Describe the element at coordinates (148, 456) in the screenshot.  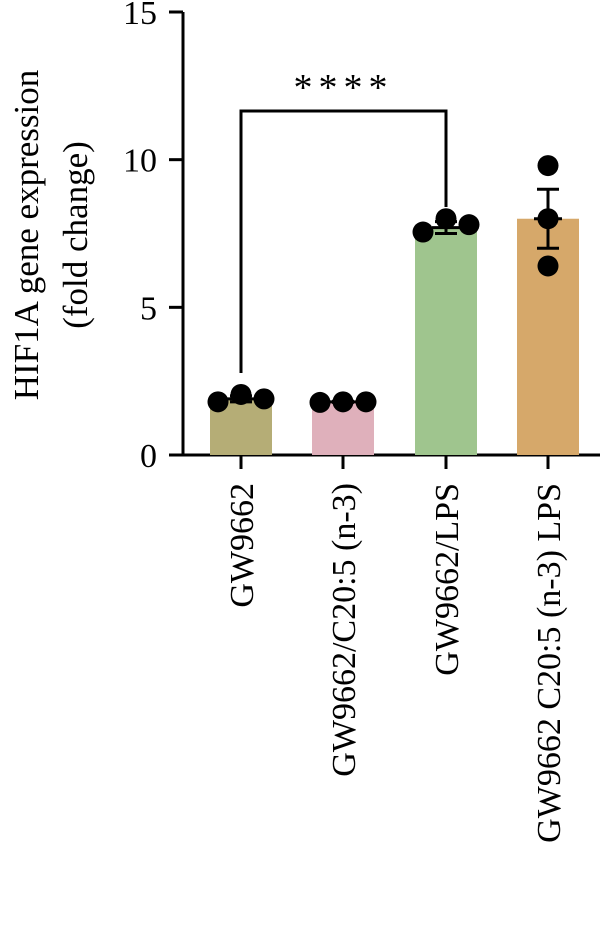
I see `y-tick-label-0: 0` at that location.